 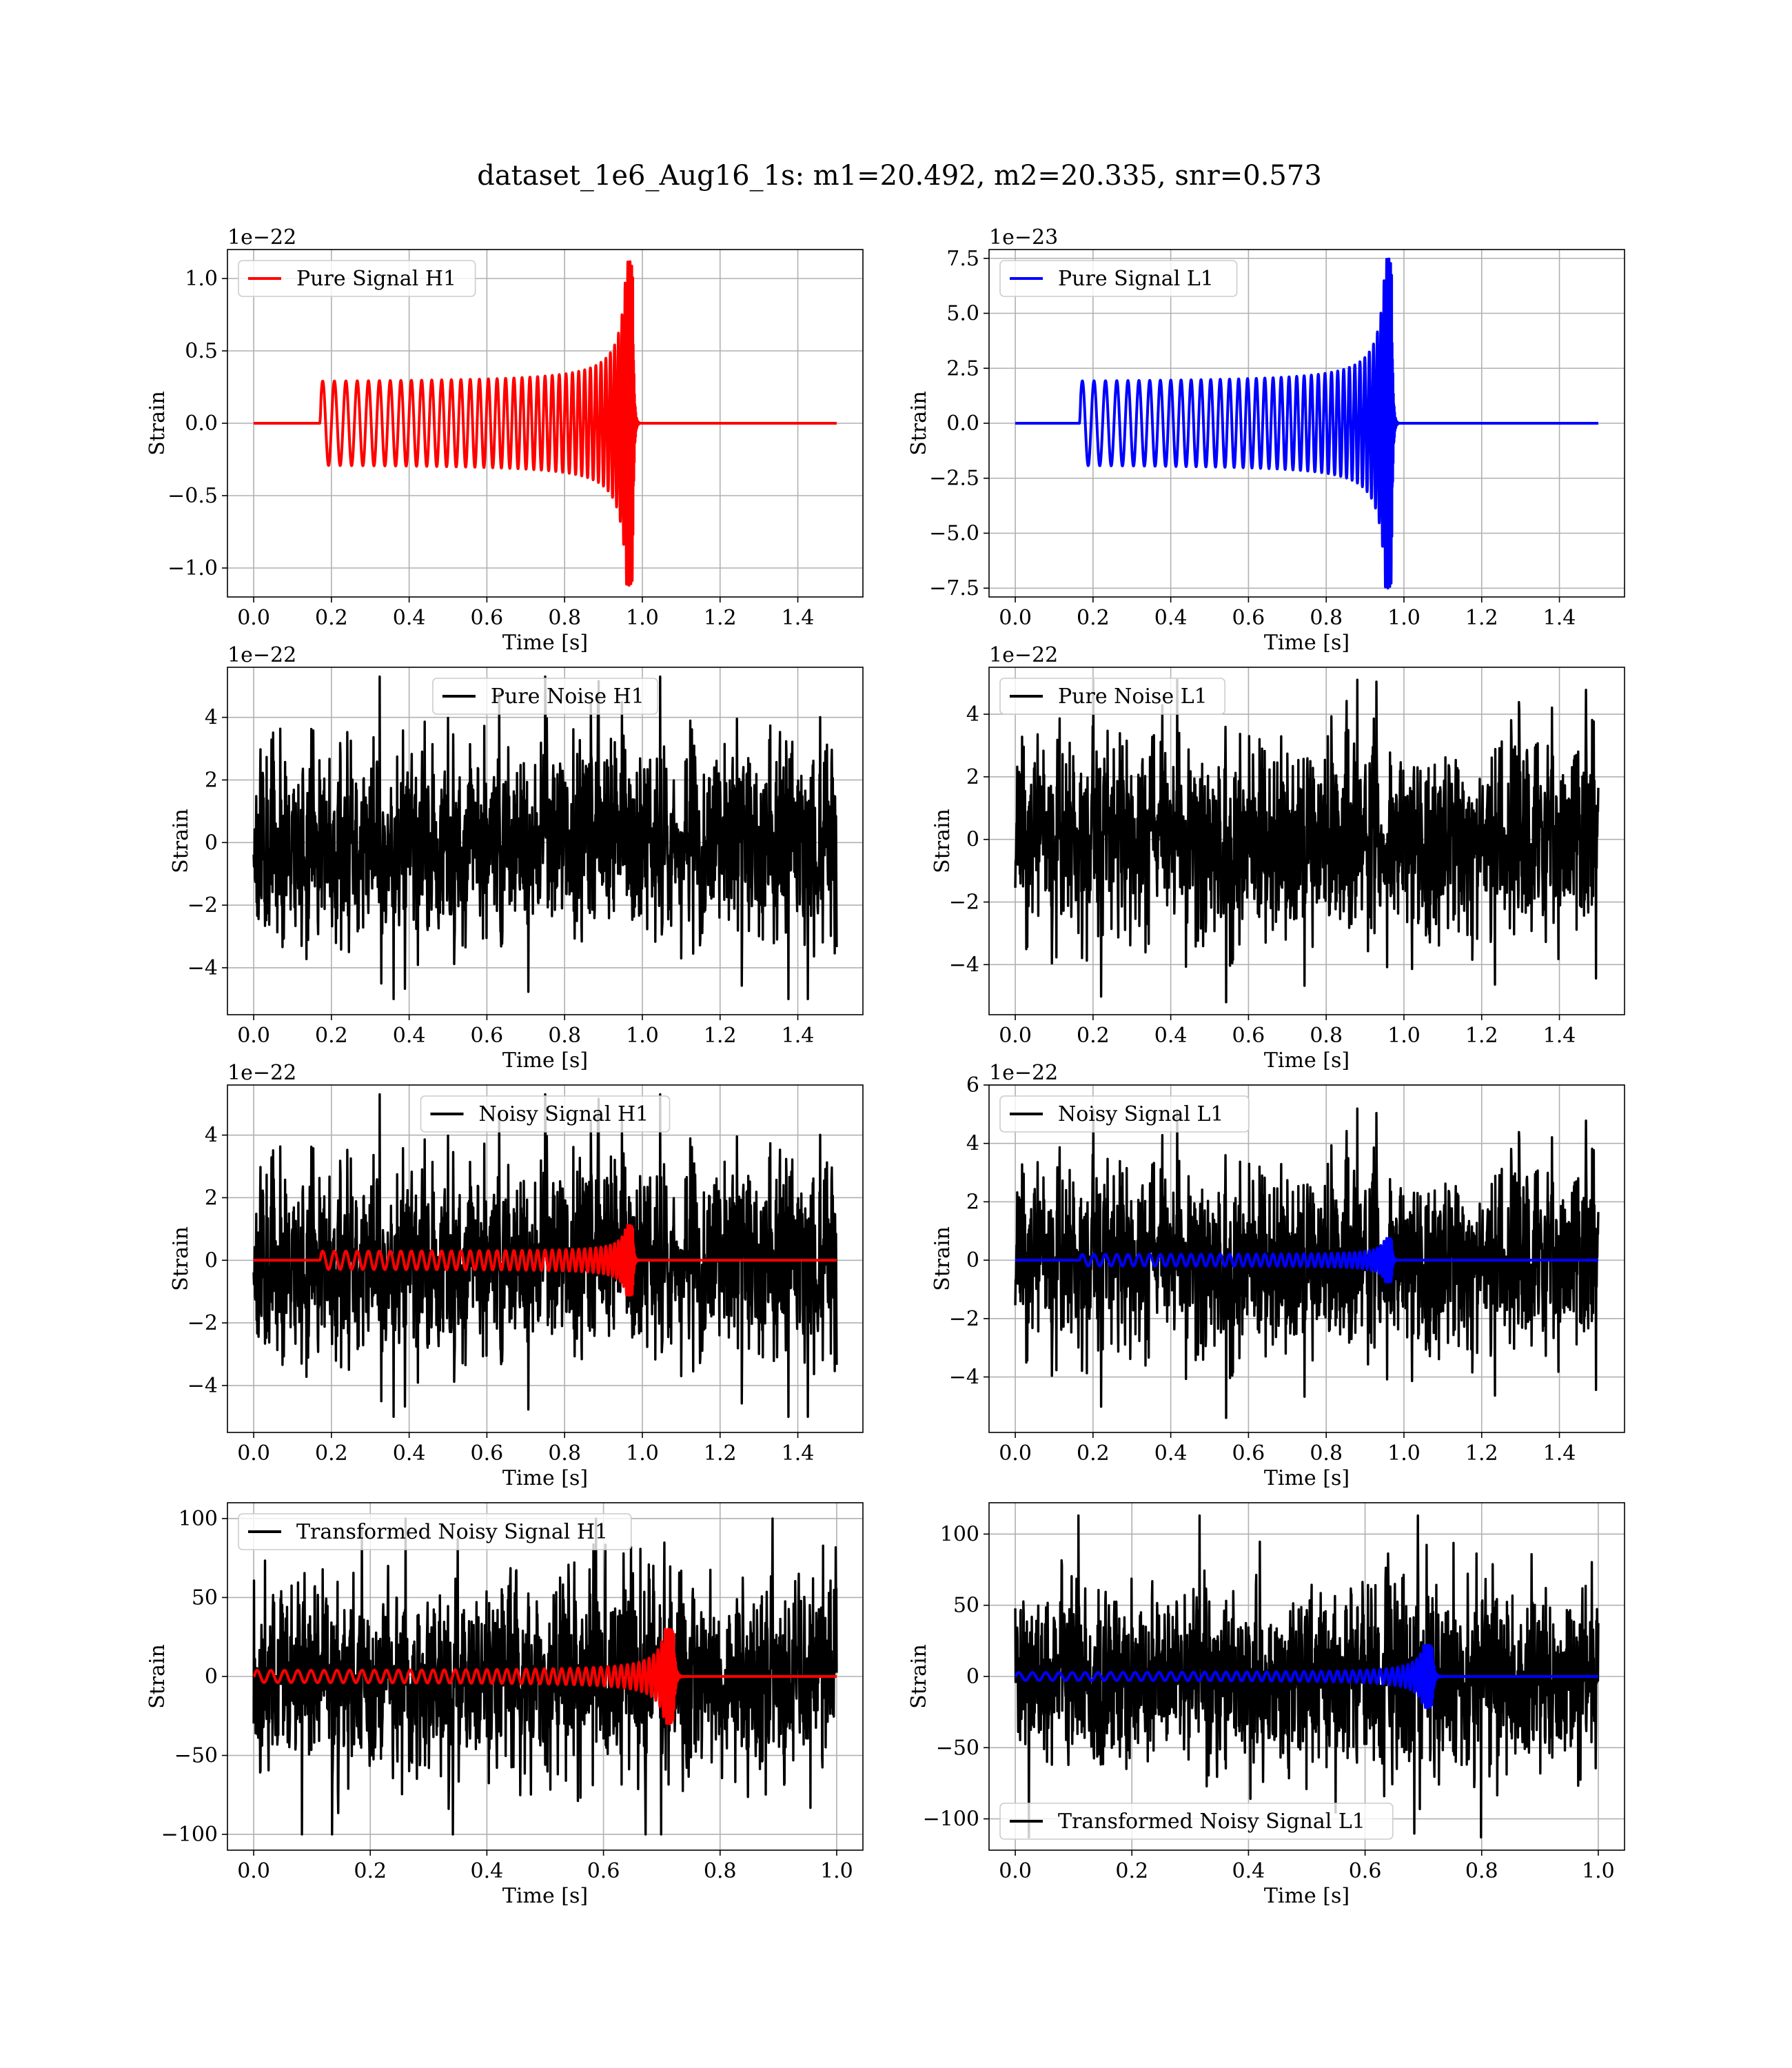 What do you see at coordinates (962, 314) in the screenshot?
I see `y-tick-label: 5.0` at bounding box center [962, 314].